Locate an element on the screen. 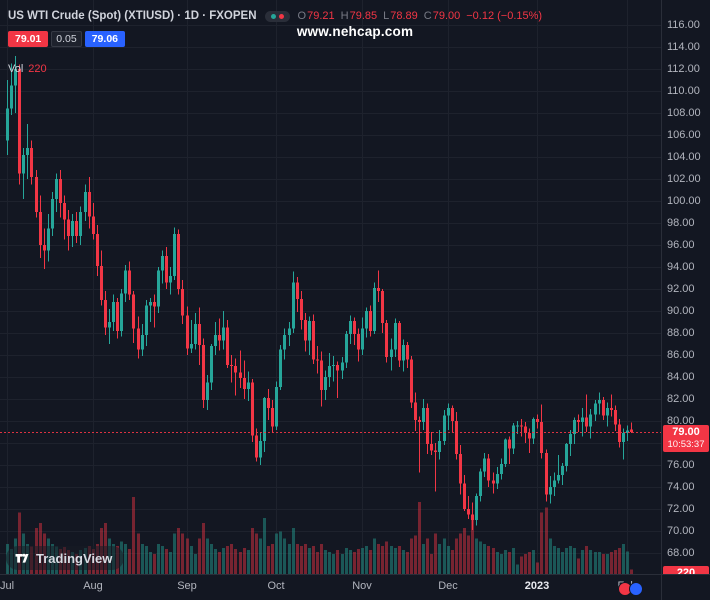 This screenshot has width=710, height=600. time-axis-label: Sep is located at coordinates (187, 586).